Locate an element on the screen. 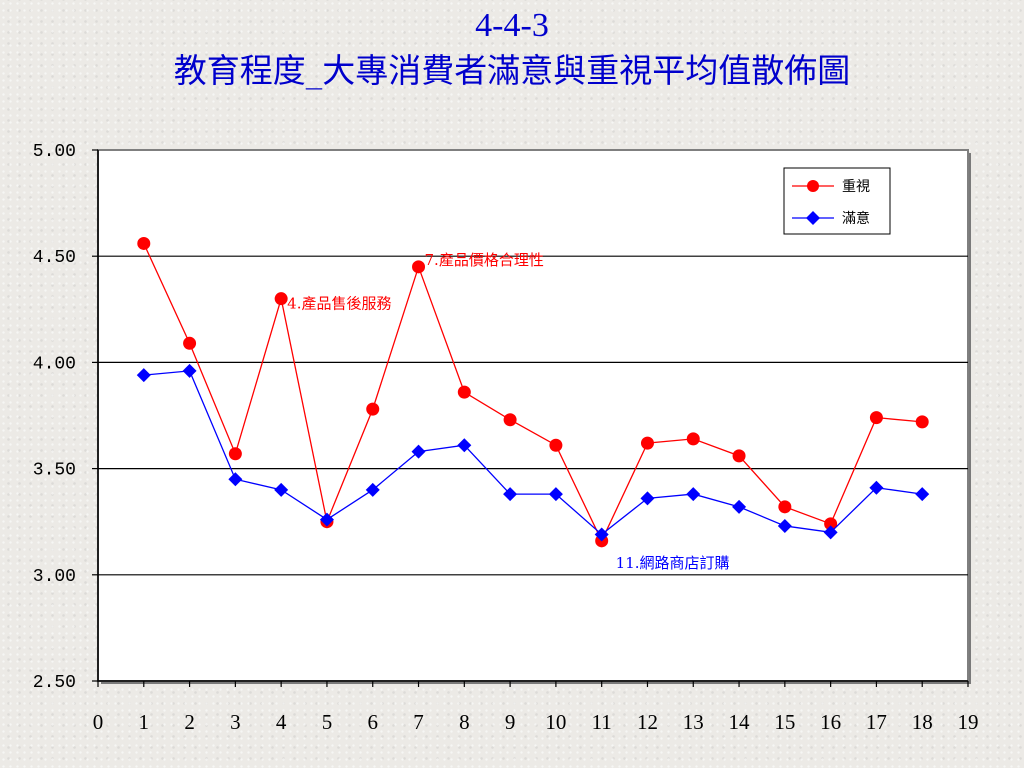 The height and width of the screenshot is (768, 1024). x-tick-label: 18 is located at coordinates (922, 722).